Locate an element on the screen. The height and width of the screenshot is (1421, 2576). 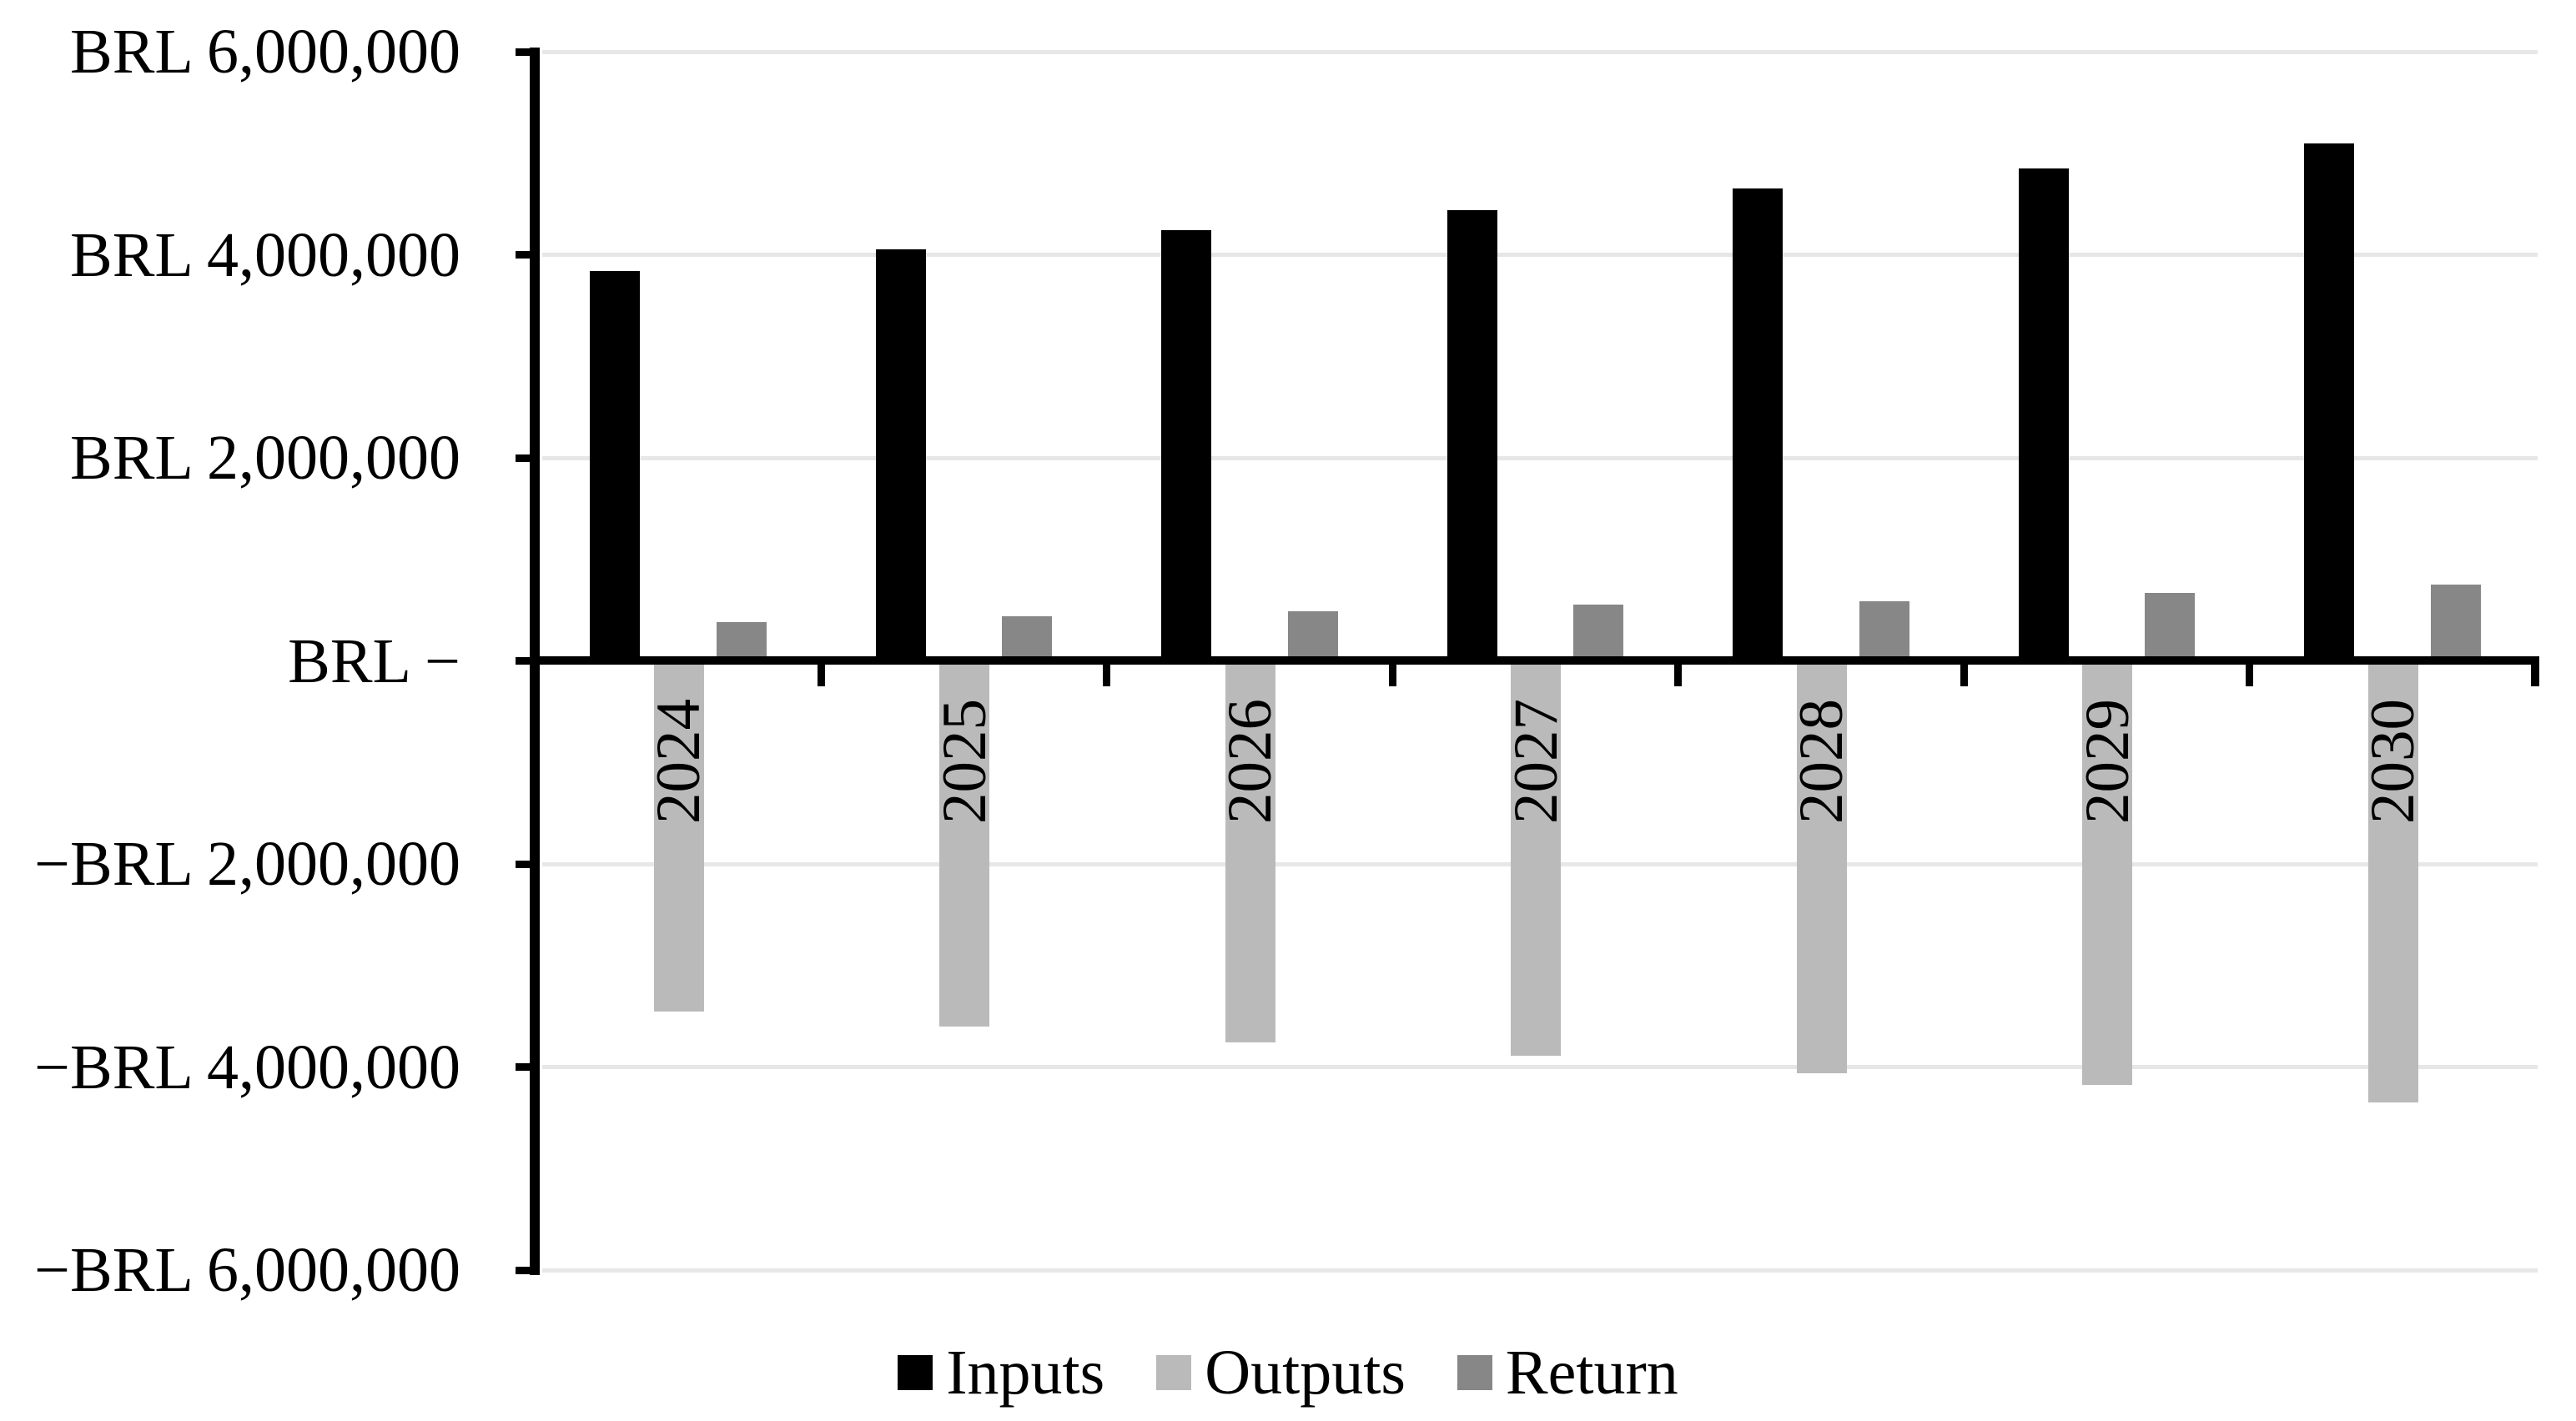
bar-return-2029 is located at coordinates (2170, 626).